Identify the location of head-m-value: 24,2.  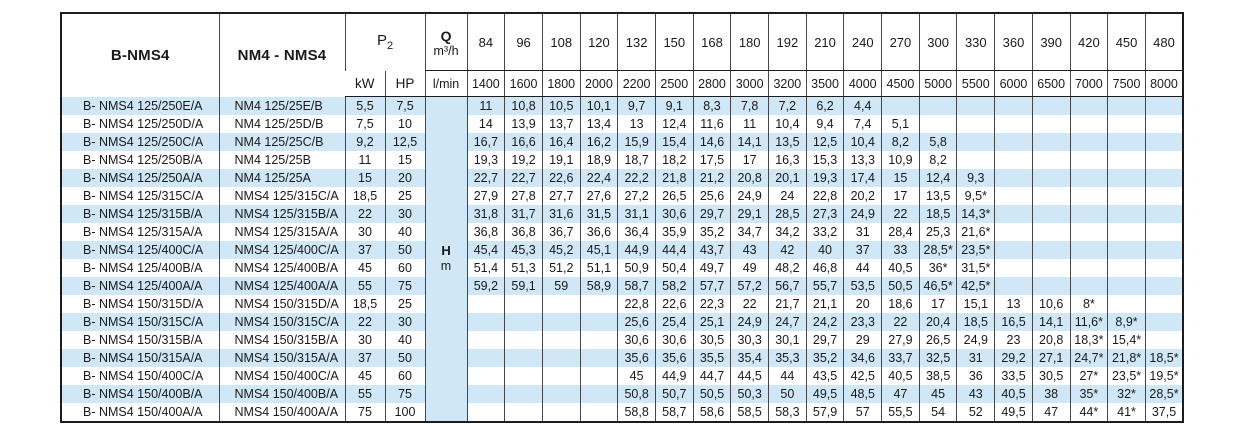
(824, 322).